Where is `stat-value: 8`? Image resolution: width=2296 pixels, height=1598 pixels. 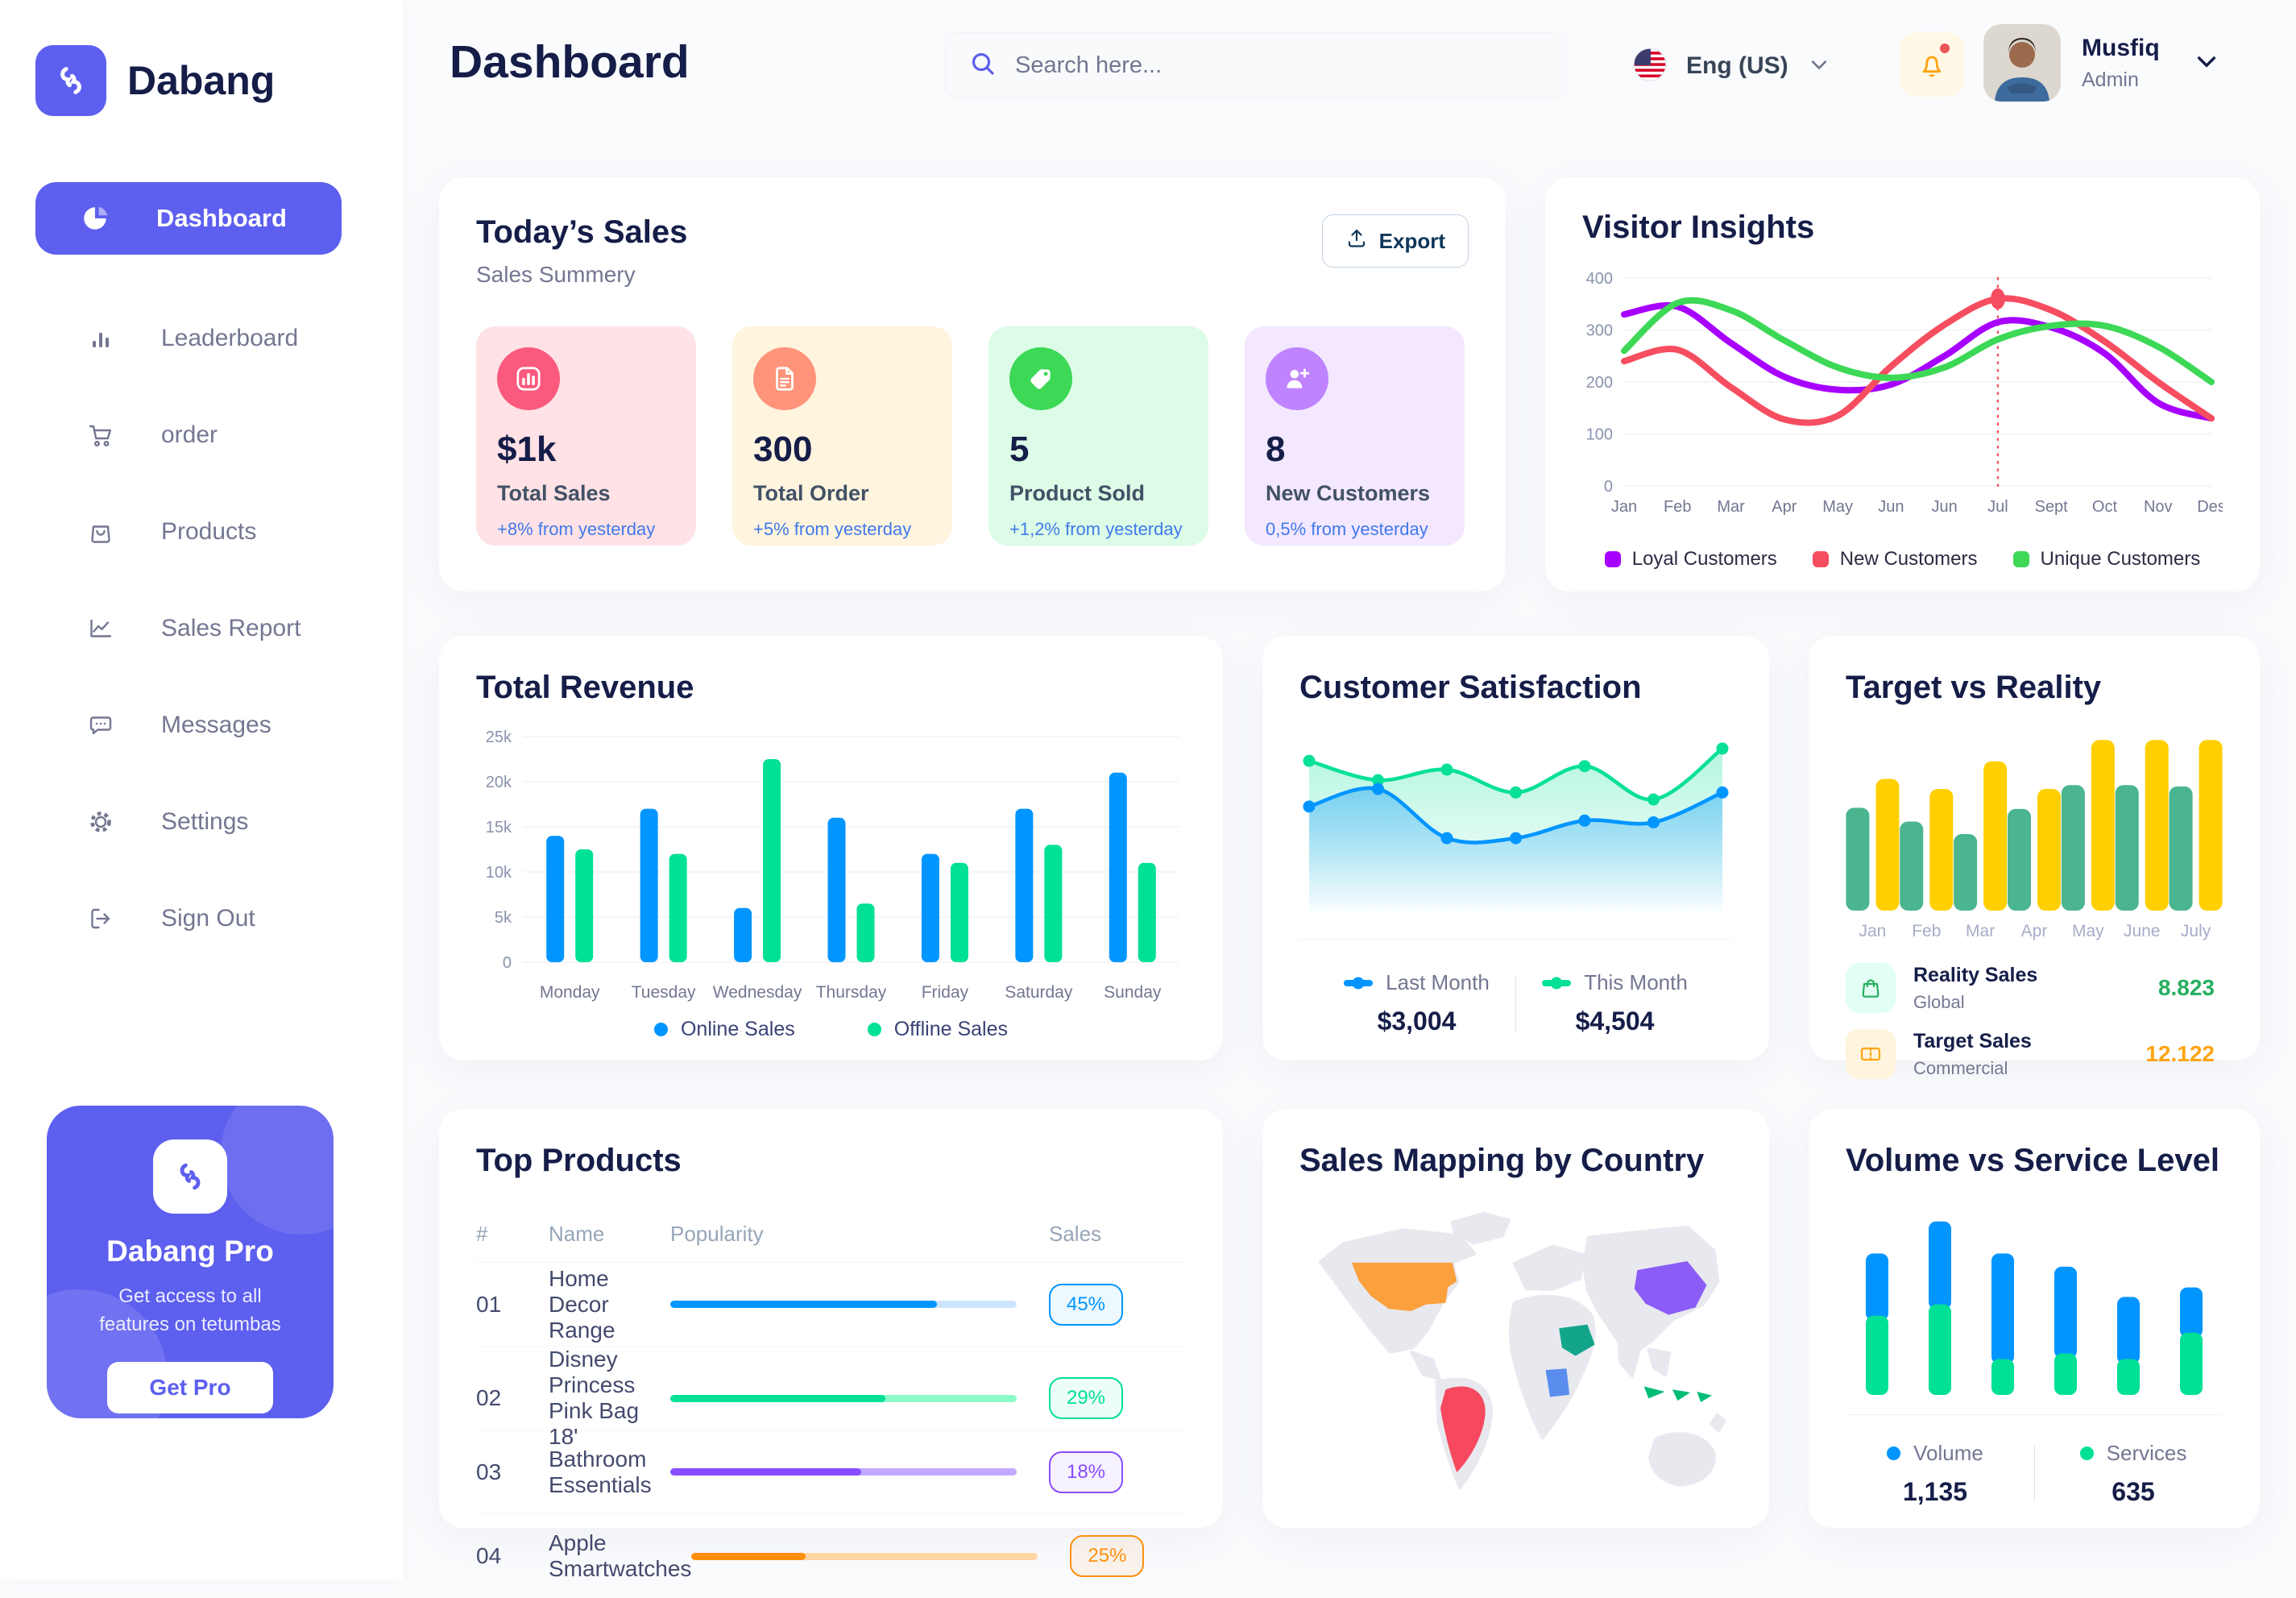
stat-value: 8 is located at coordinates (1276, 449).